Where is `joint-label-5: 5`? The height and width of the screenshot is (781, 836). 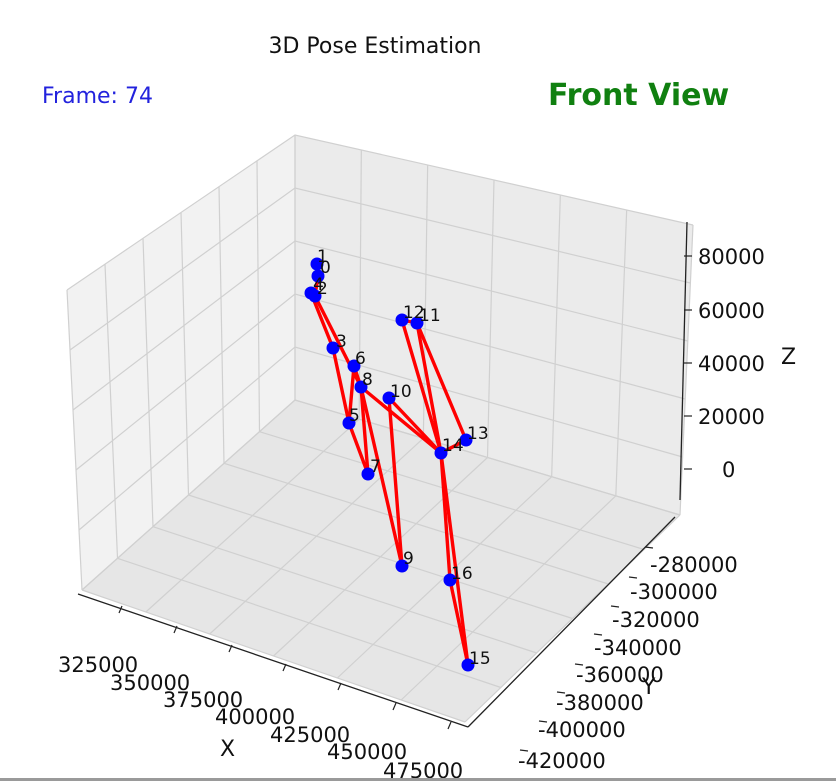 joint-label-5: 5 is located at coordinates (354, 416).